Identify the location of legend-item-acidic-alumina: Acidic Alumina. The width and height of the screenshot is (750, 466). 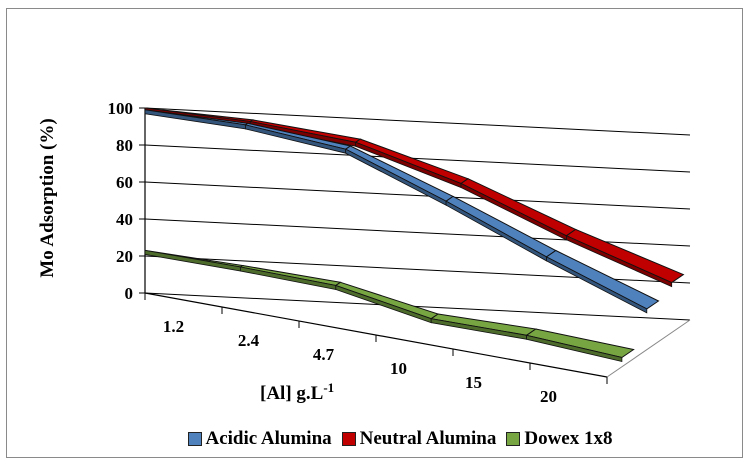
(259, 439).